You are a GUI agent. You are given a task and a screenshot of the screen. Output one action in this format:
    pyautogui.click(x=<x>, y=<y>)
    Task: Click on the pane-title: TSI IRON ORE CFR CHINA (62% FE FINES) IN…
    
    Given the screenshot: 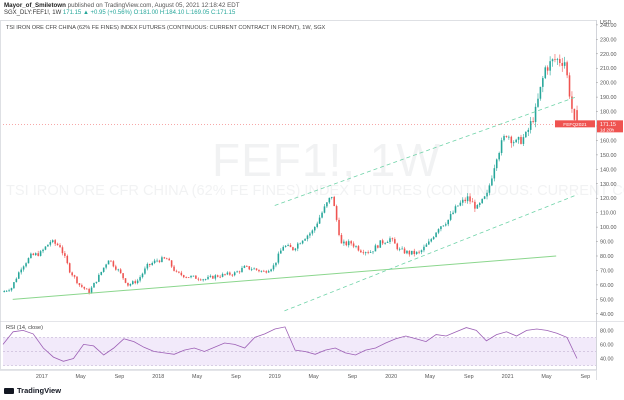 What is the action you would take?
    pyautogui.click(x=166, y=28)
    